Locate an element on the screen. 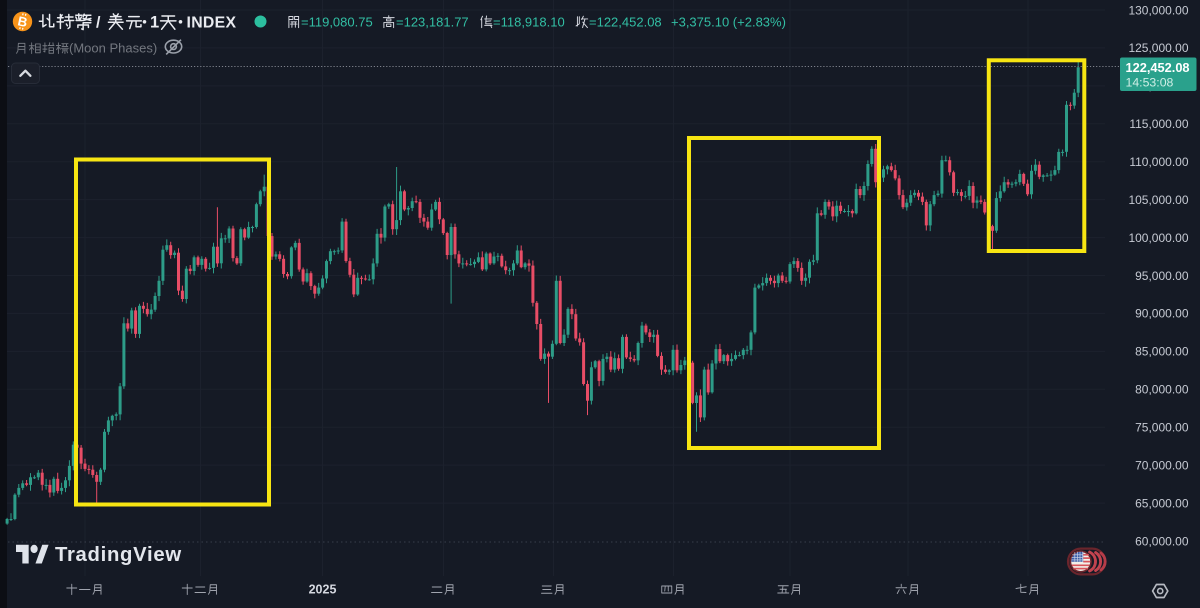  svg-text: 85,000.00 is located at coordinates (1162, 352).